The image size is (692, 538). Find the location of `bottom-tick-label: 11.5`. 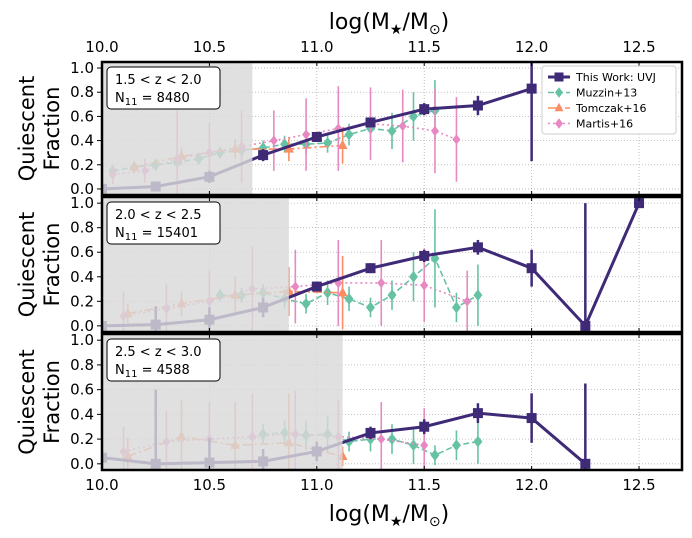

bottom-tick-label: 11.5 is located at coordinates (424, 485).